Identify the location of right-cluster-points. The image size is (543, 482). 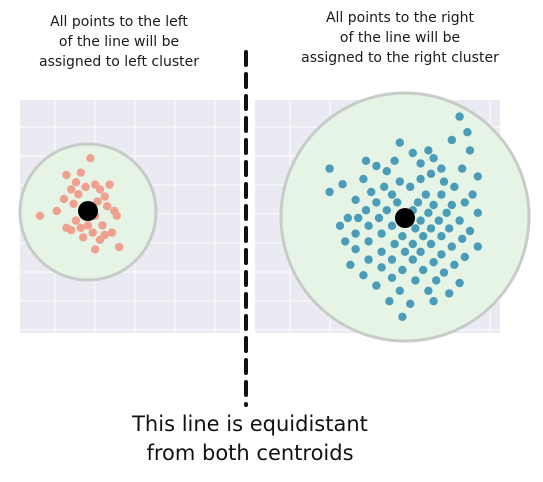
(403, 216).